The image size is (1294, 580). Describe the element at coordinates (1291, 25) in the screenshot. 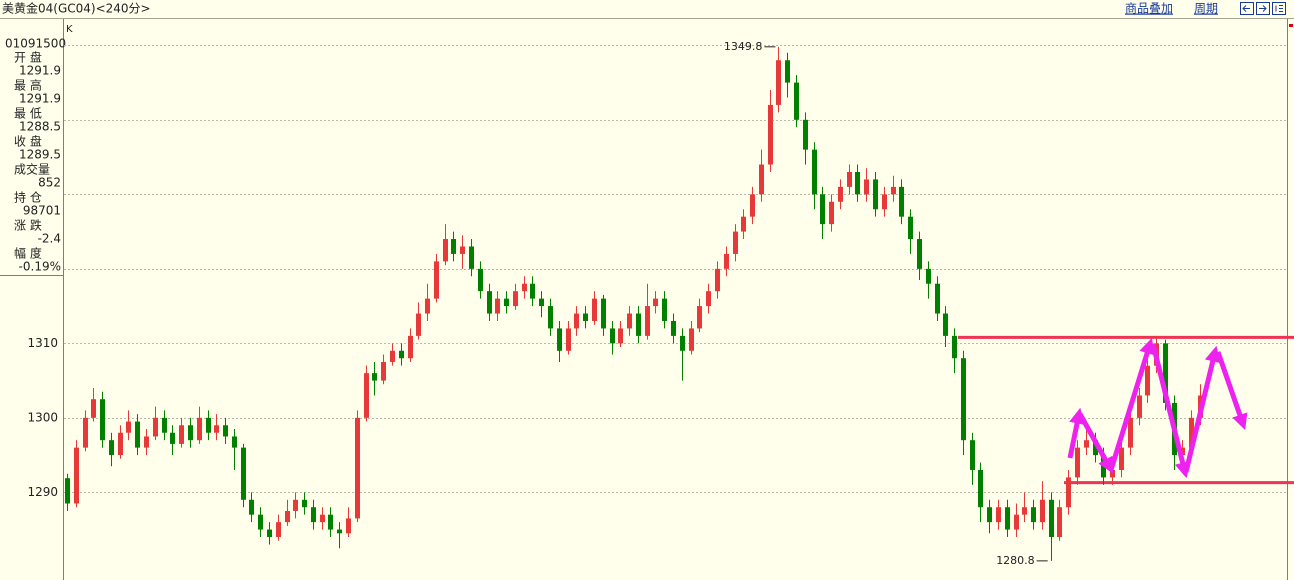

I see `marker` at that location.